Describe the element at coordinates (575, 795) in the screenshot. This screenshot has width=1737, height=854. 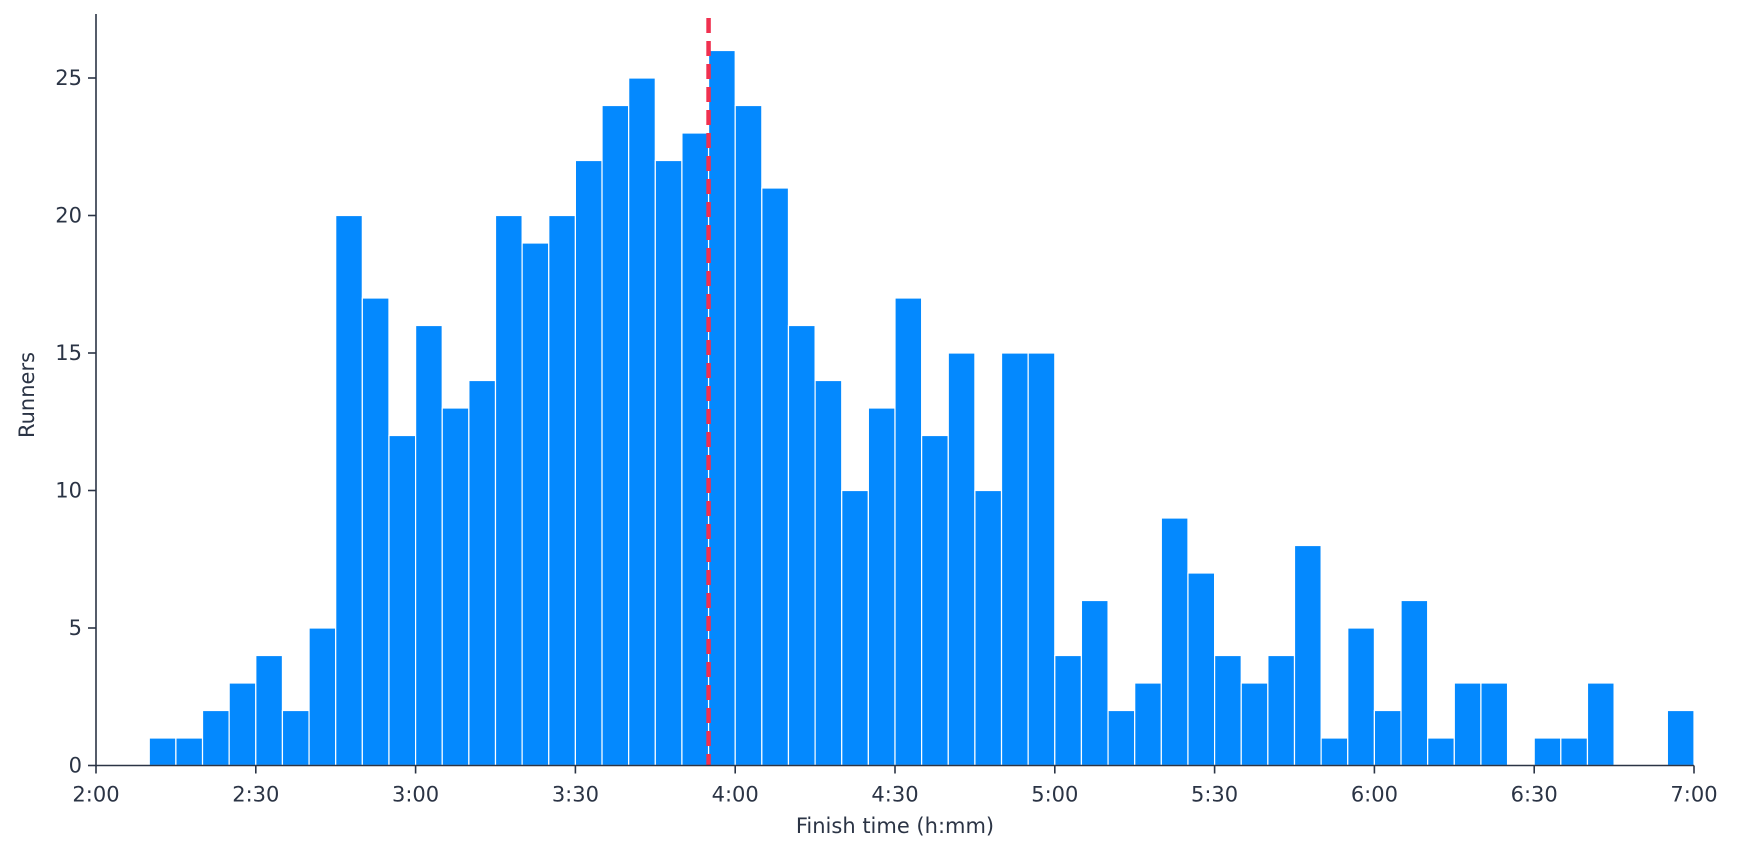
I see `x-tick-label: 3:30` at that location.